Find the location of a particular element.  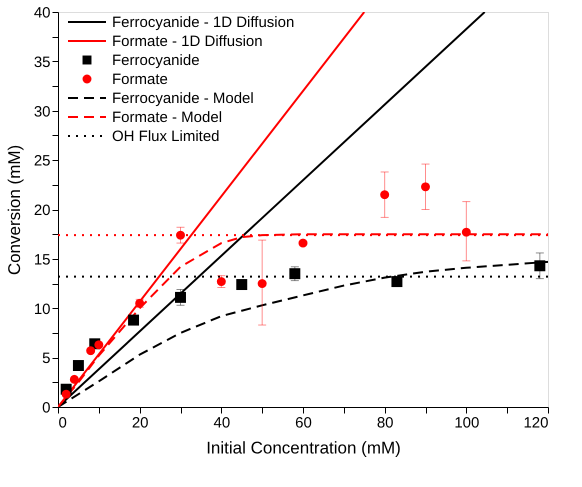

x-tick-label: 20 is located at coordinates (140, 423).